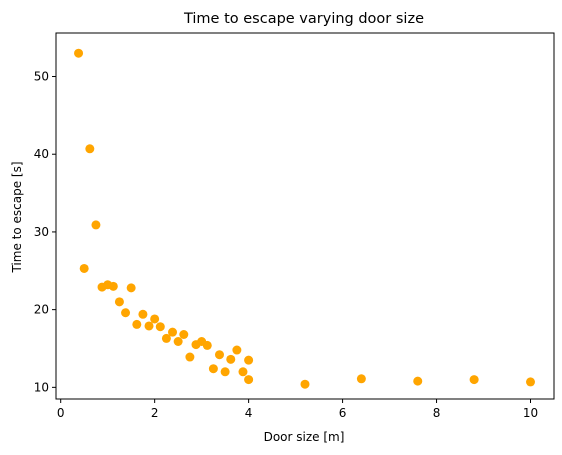  I want to click on x-tick-label: 6, so click(343, 413).